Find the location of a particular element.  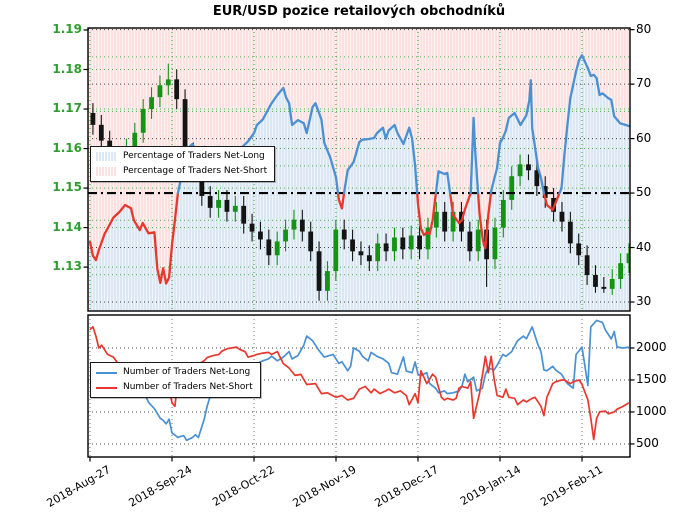

net-short-line-swatch is located at coordinates (106, 387).